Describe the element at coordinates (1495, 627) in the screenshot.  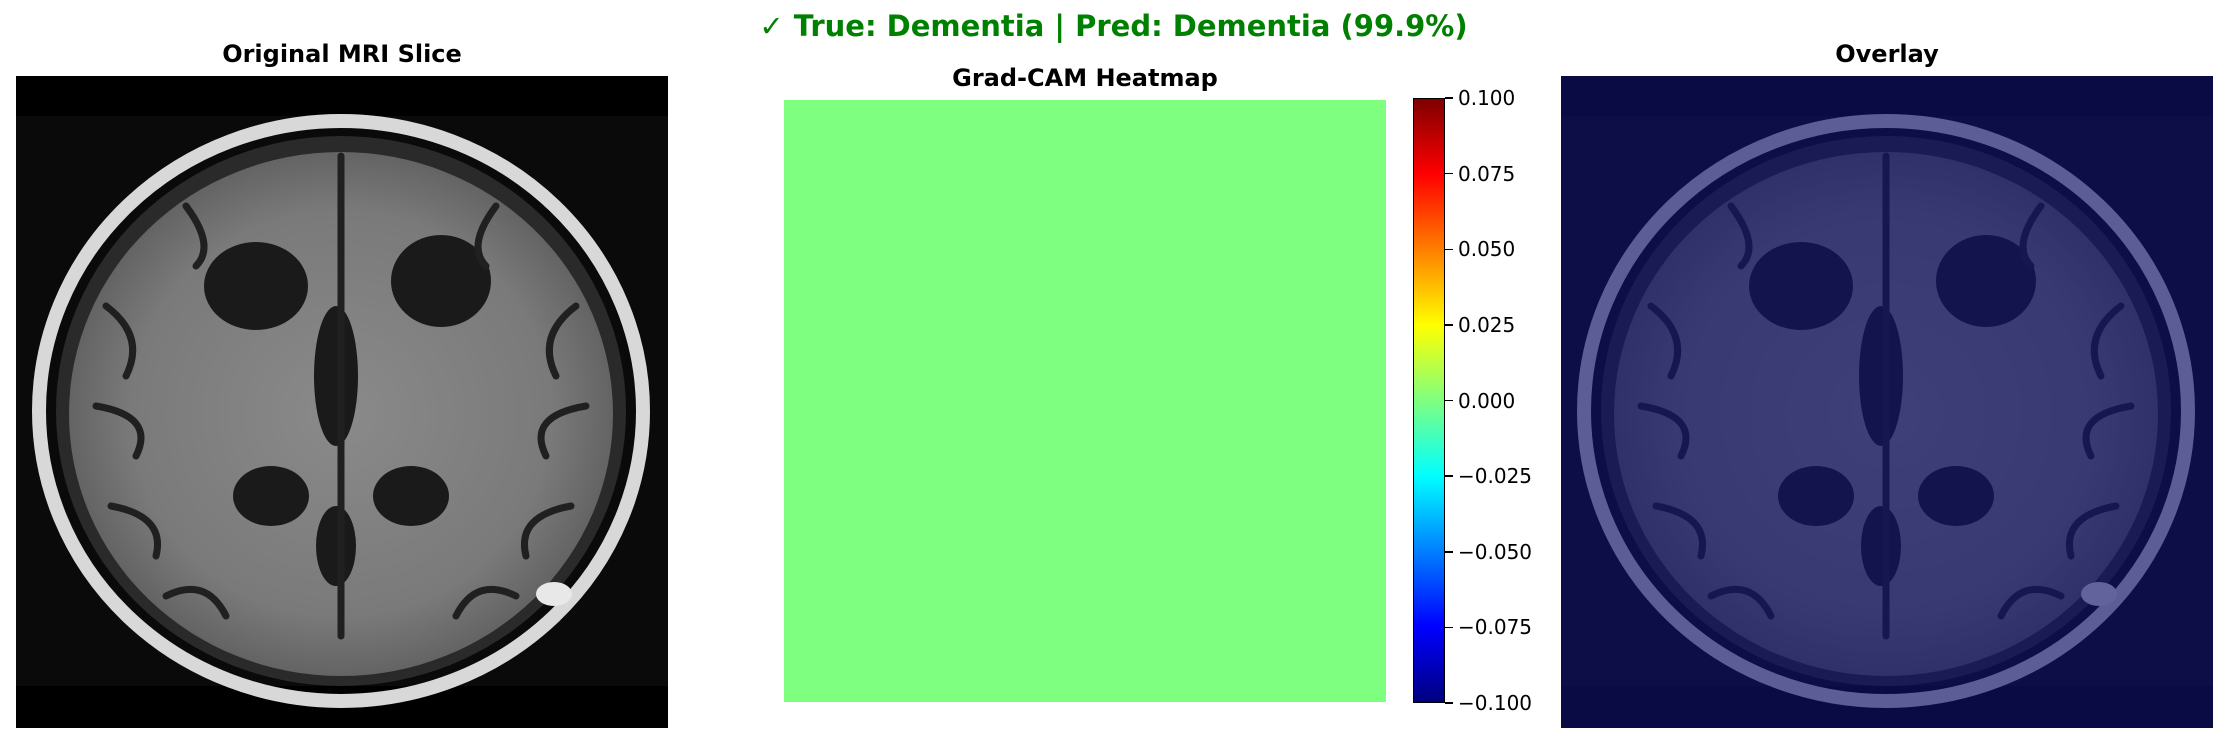
I see `colorbar-tick-label: −0.075` at that location.